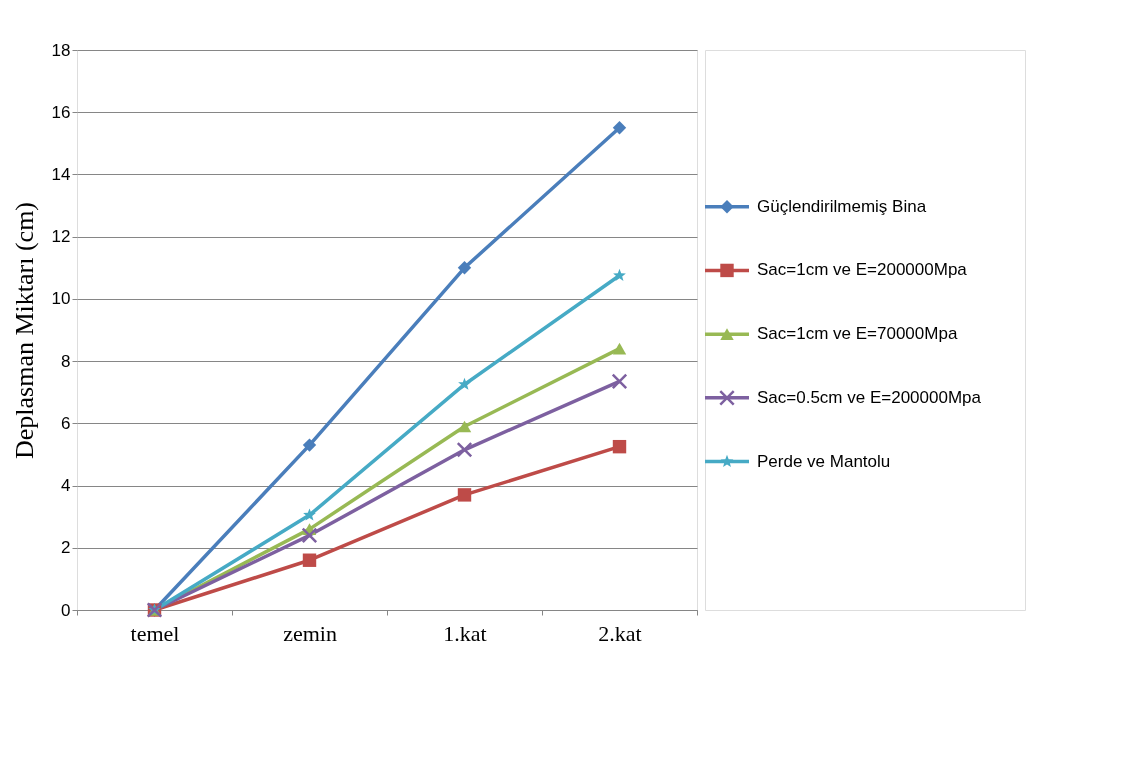 This screenshot has height=767, width=1135. Describe the element at coordinates (857, 334) in the screenshot. I see `legend-label: Sac=1cm ve E=70000Mpa` at that location.